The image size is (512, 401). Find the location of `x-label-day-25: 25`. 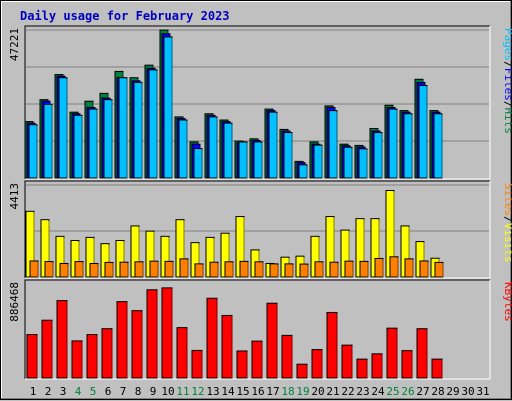

x-label-day-25: 25 is located at coordinates (392, 391).